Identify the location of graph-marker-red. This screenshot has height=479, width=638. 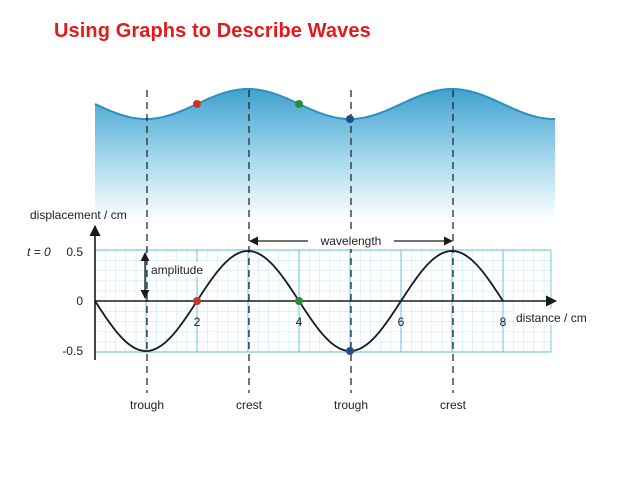
(197, 301).